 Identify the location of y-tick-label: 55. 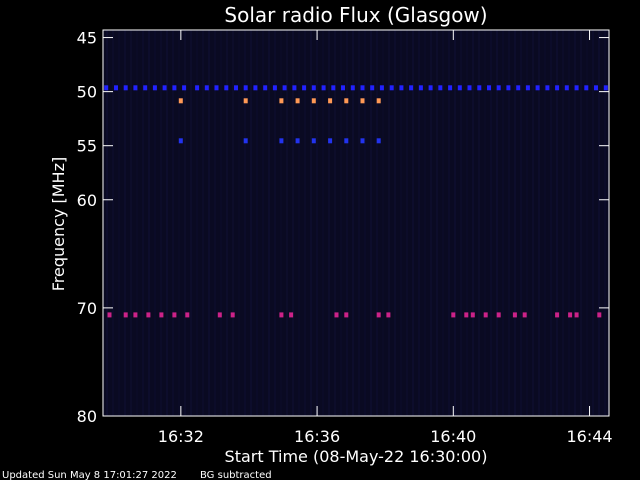
(87, 146).